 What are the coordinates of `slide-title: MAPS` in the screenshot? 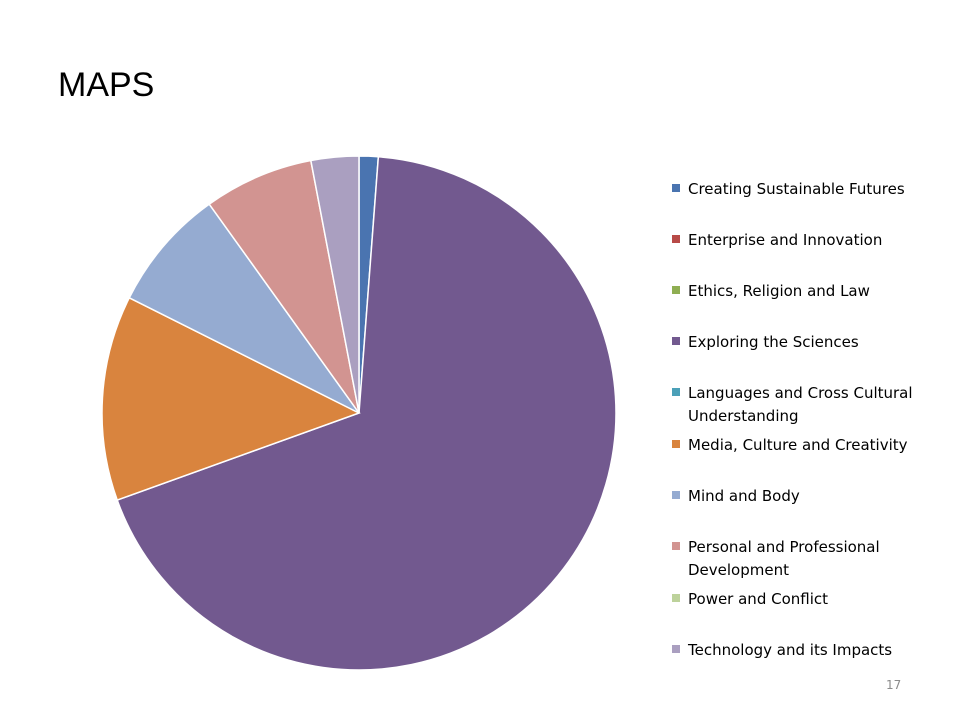 It's located at (106, 85).